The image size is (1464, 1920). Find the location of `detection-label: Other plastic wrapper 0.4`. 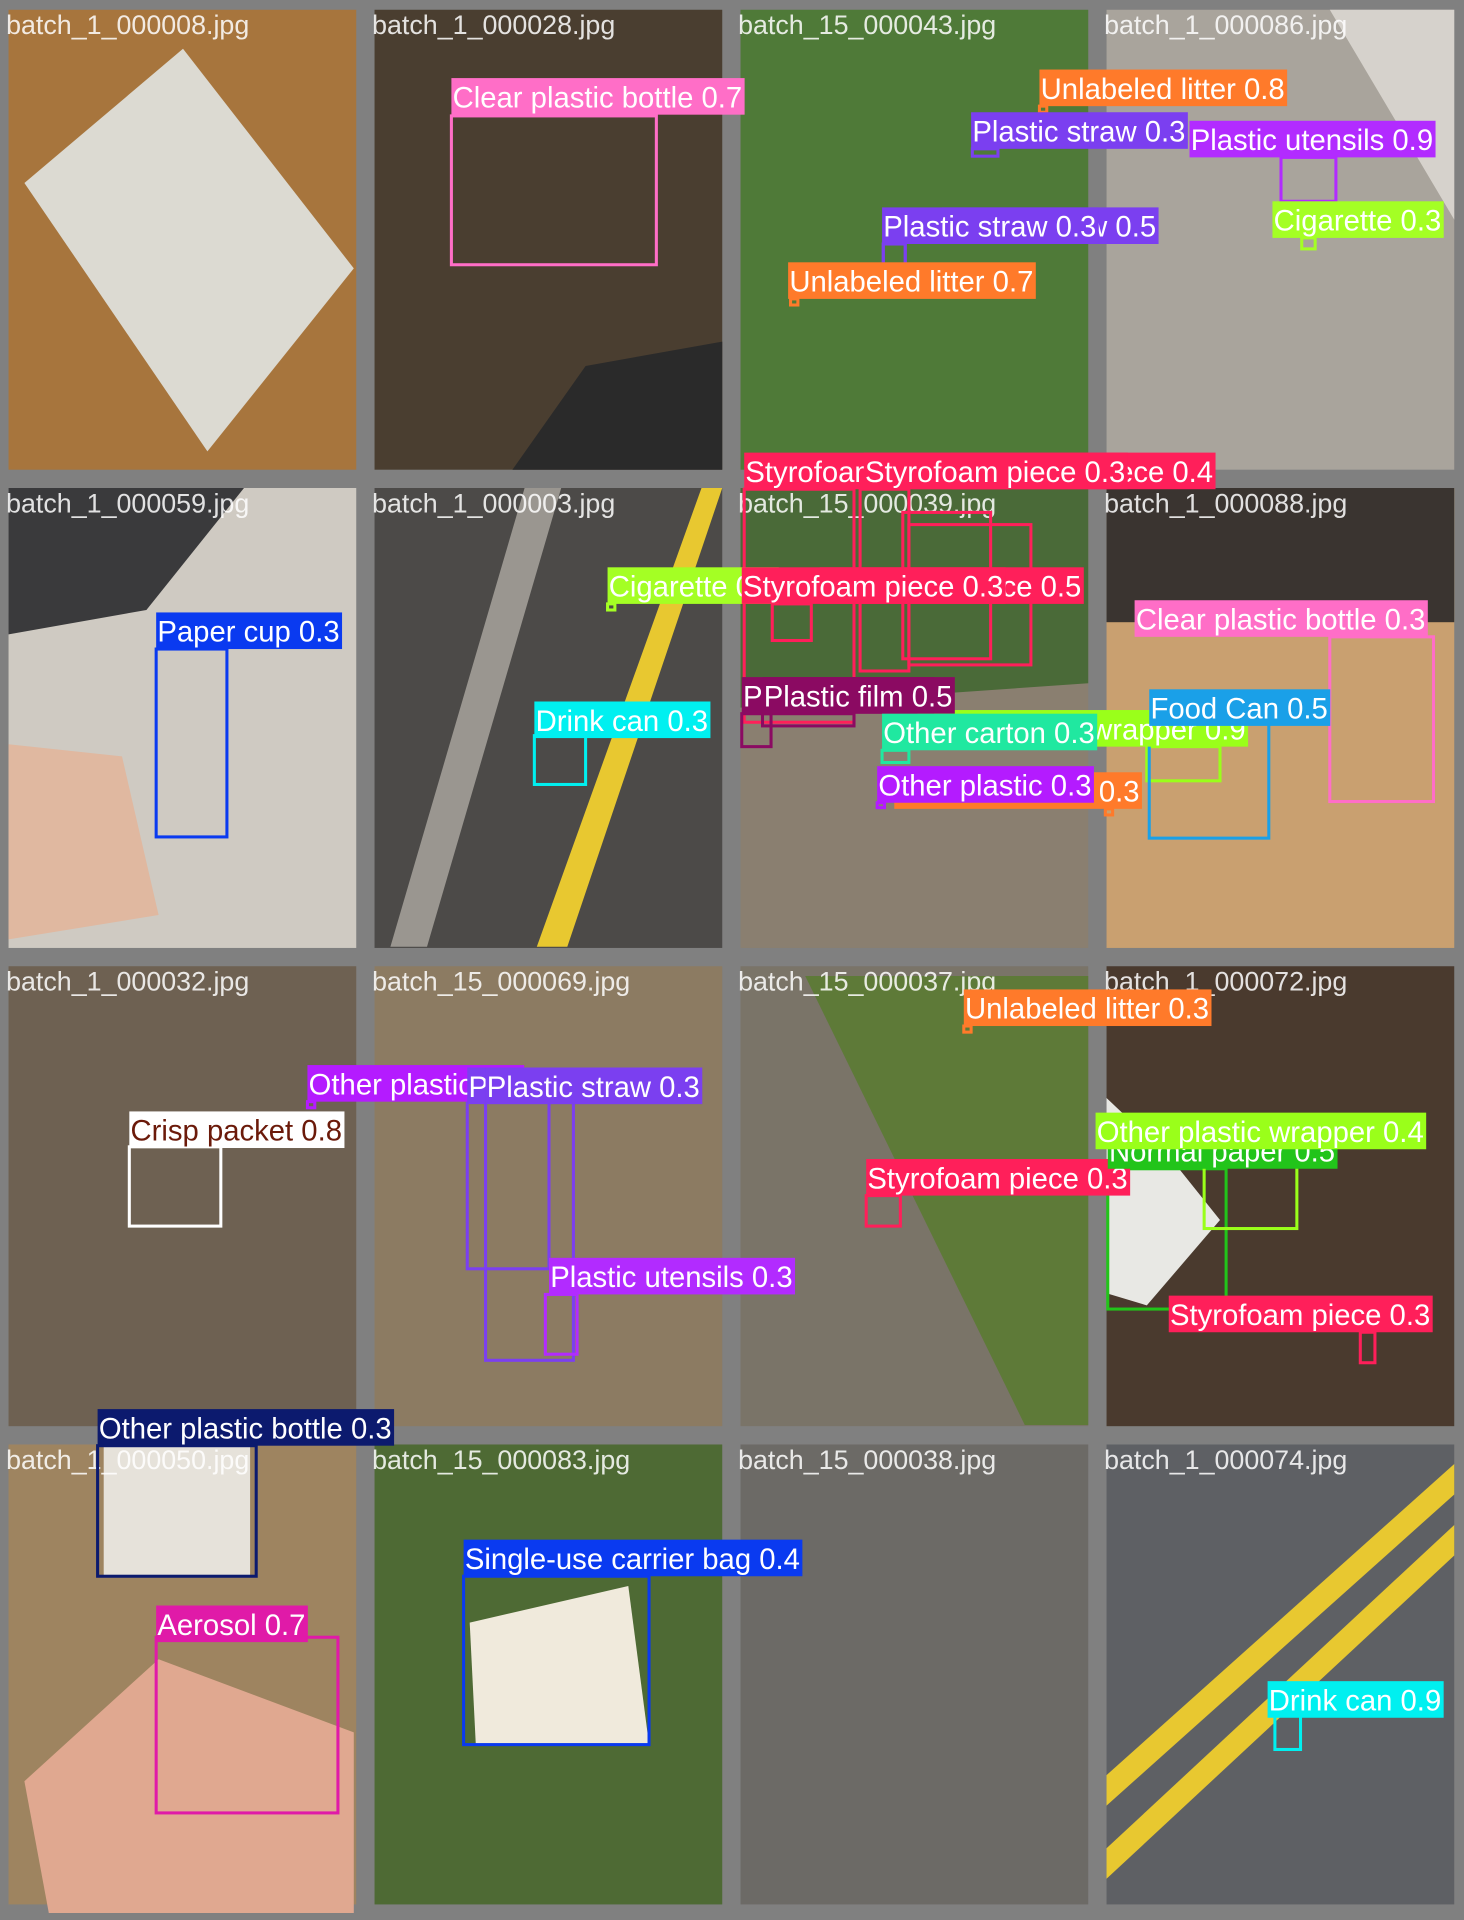

detection-label: Other plastic wrapper 0.4 is located at coordinates (1261, 1131).